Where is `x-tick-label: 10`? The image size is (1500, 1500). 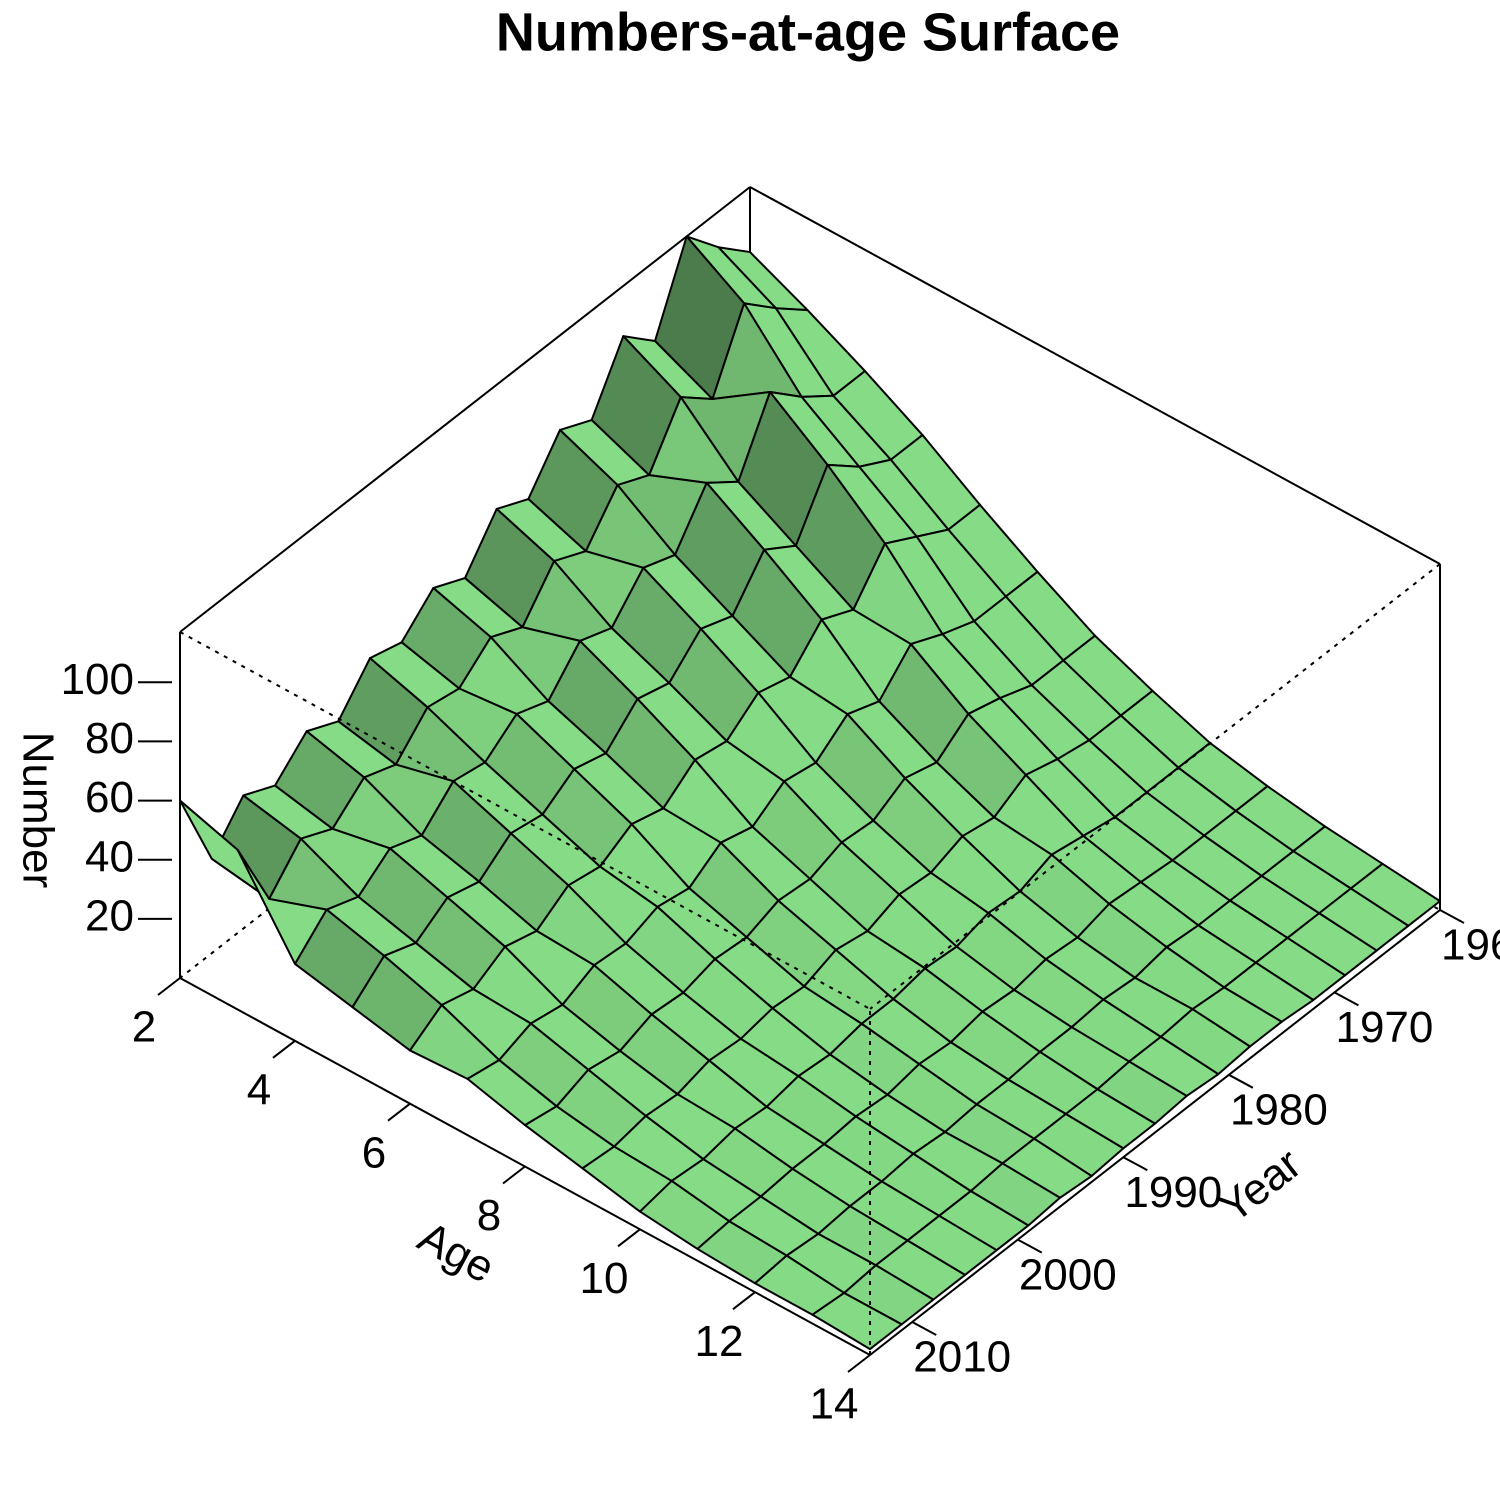 x-tick-label: 10 is located at coordinates (604, 1278).